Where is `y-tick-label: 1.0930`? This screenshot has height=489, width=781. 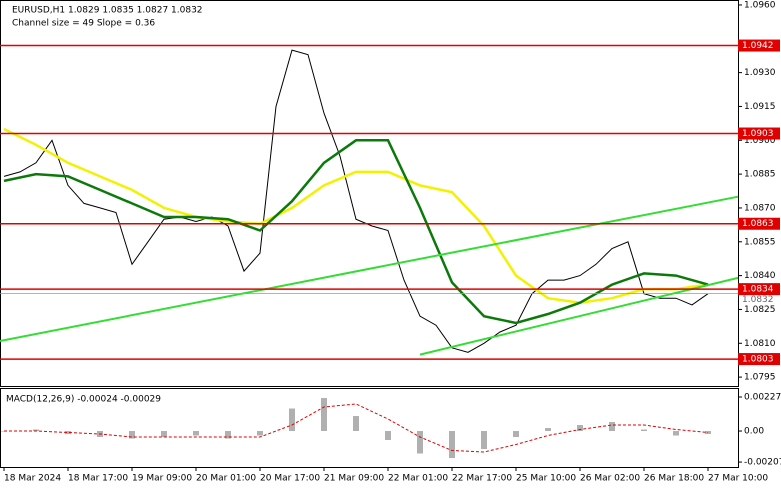 y-tick-label: 1.0930 is located at coordinates (760, 73).